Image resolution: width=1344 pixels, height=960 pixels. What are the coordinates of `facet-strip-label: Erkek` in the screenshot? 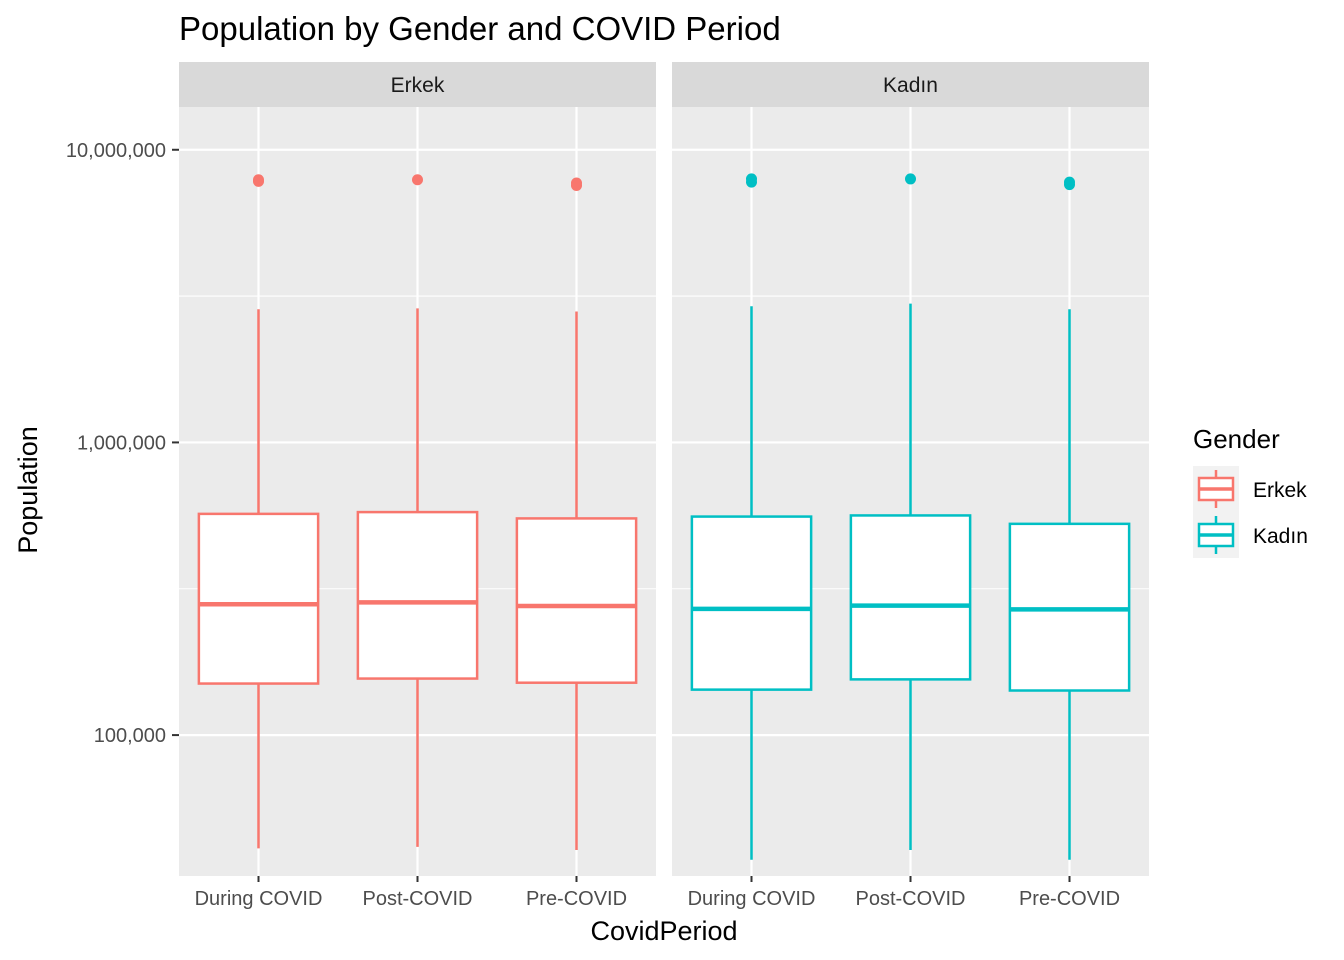 It's located at (418, 85).